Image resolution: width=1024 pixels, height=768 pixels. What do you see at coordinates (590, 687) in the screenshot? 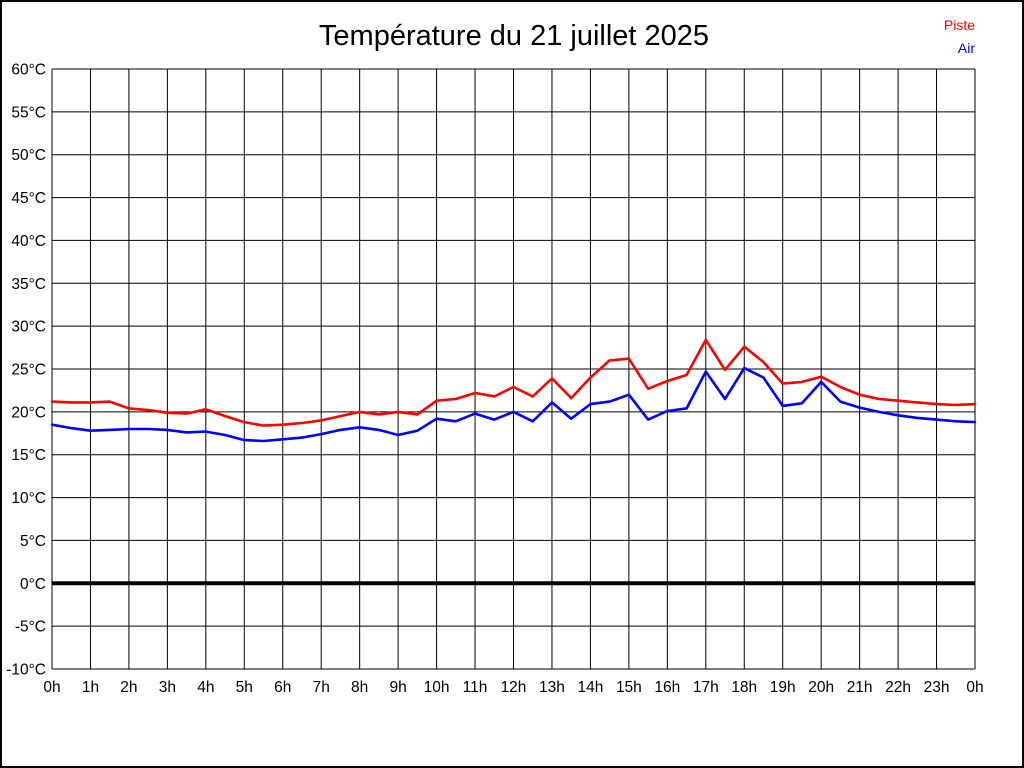
I see `x-tick-label: 14h` at bounding box center [590, 687].